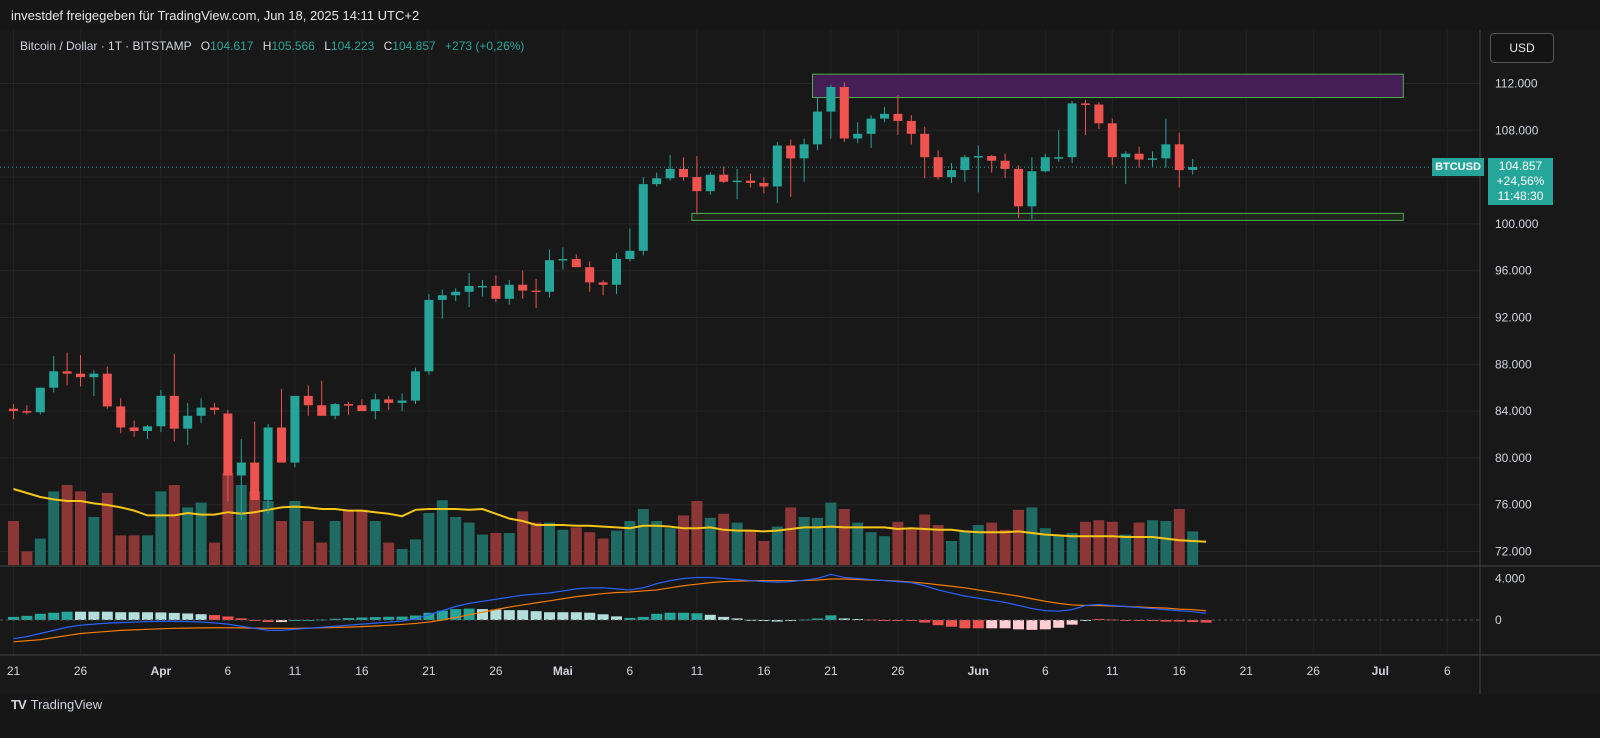 The width and height of the screenshot is (1600, 738). I want to click on price-tick-label: 96.000, so click(1513, 271).